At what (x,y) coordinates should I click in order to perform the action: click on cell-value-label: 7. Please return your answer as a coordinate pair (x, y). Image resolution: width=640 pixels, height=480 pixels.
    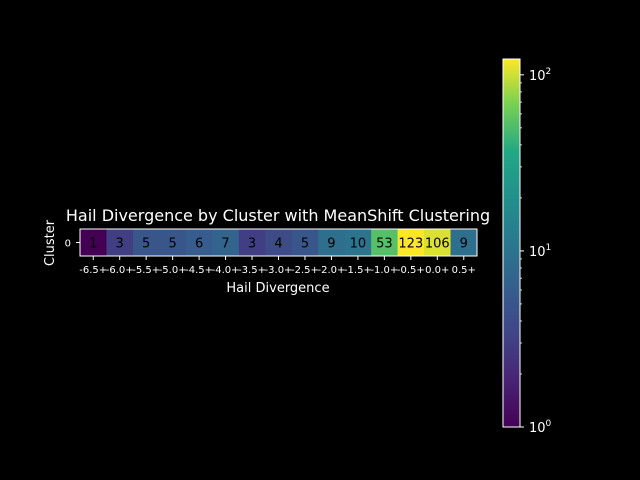
    Looking at the image, I should click on (225, 244).